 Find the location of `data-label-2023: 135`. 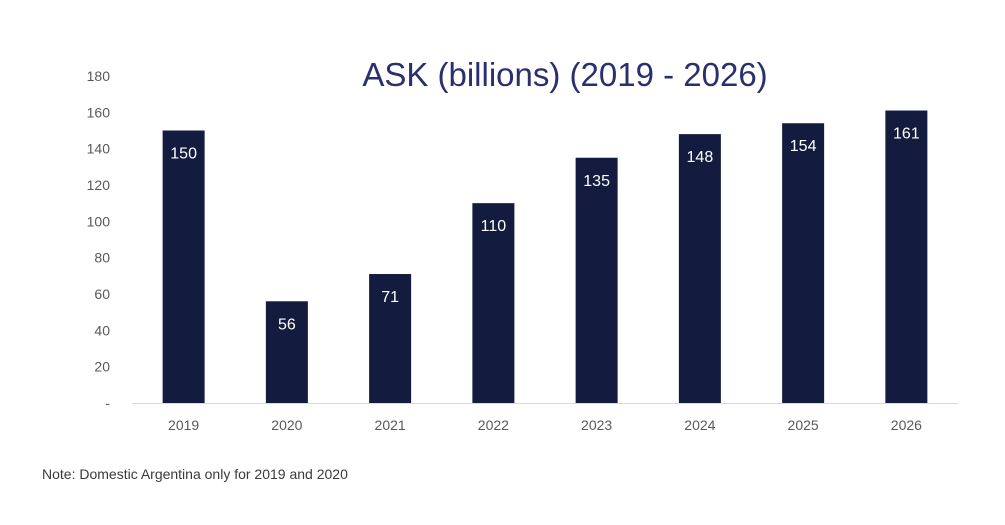

data-label-2023: 135 is located at coordinates (596, 181).